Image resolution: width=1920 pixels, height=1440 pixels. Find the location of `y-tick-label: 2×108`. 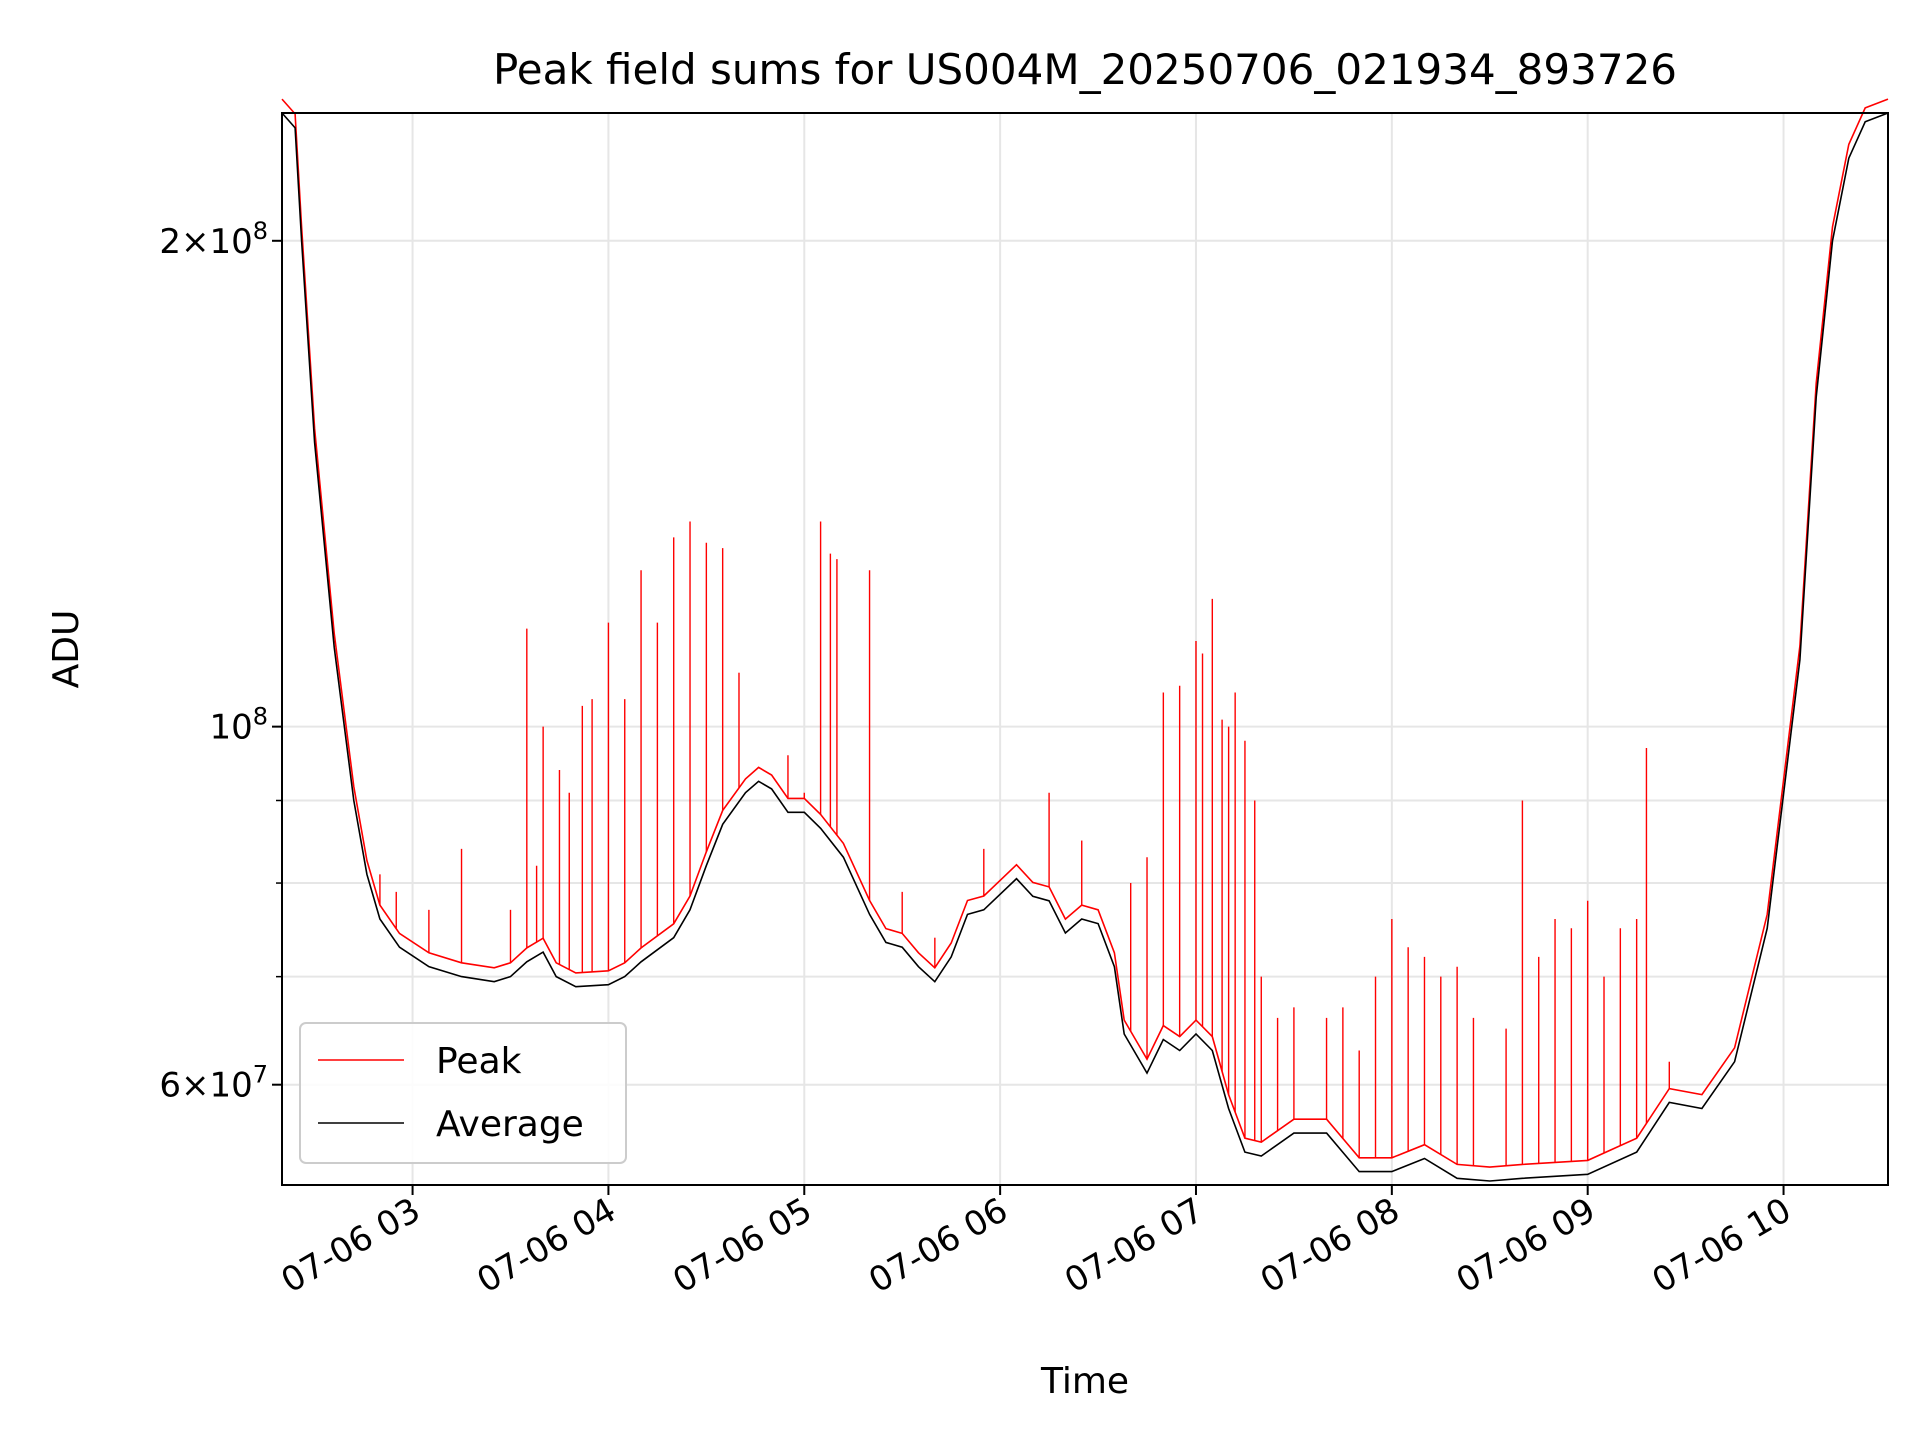

y-tick-label: 2×108 is located at coordinates (213, 239).